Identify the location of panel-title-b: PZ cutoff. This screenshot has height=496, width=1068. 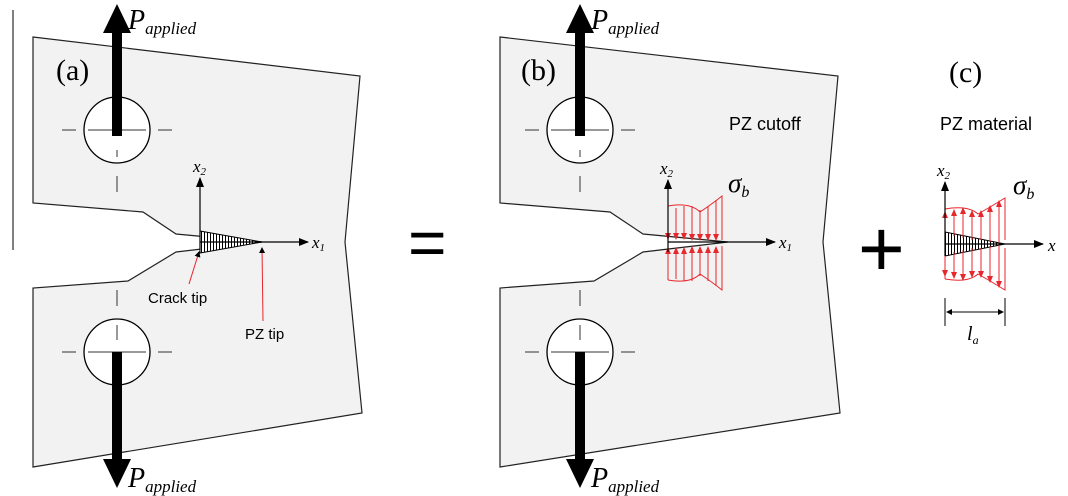
(765, 124).